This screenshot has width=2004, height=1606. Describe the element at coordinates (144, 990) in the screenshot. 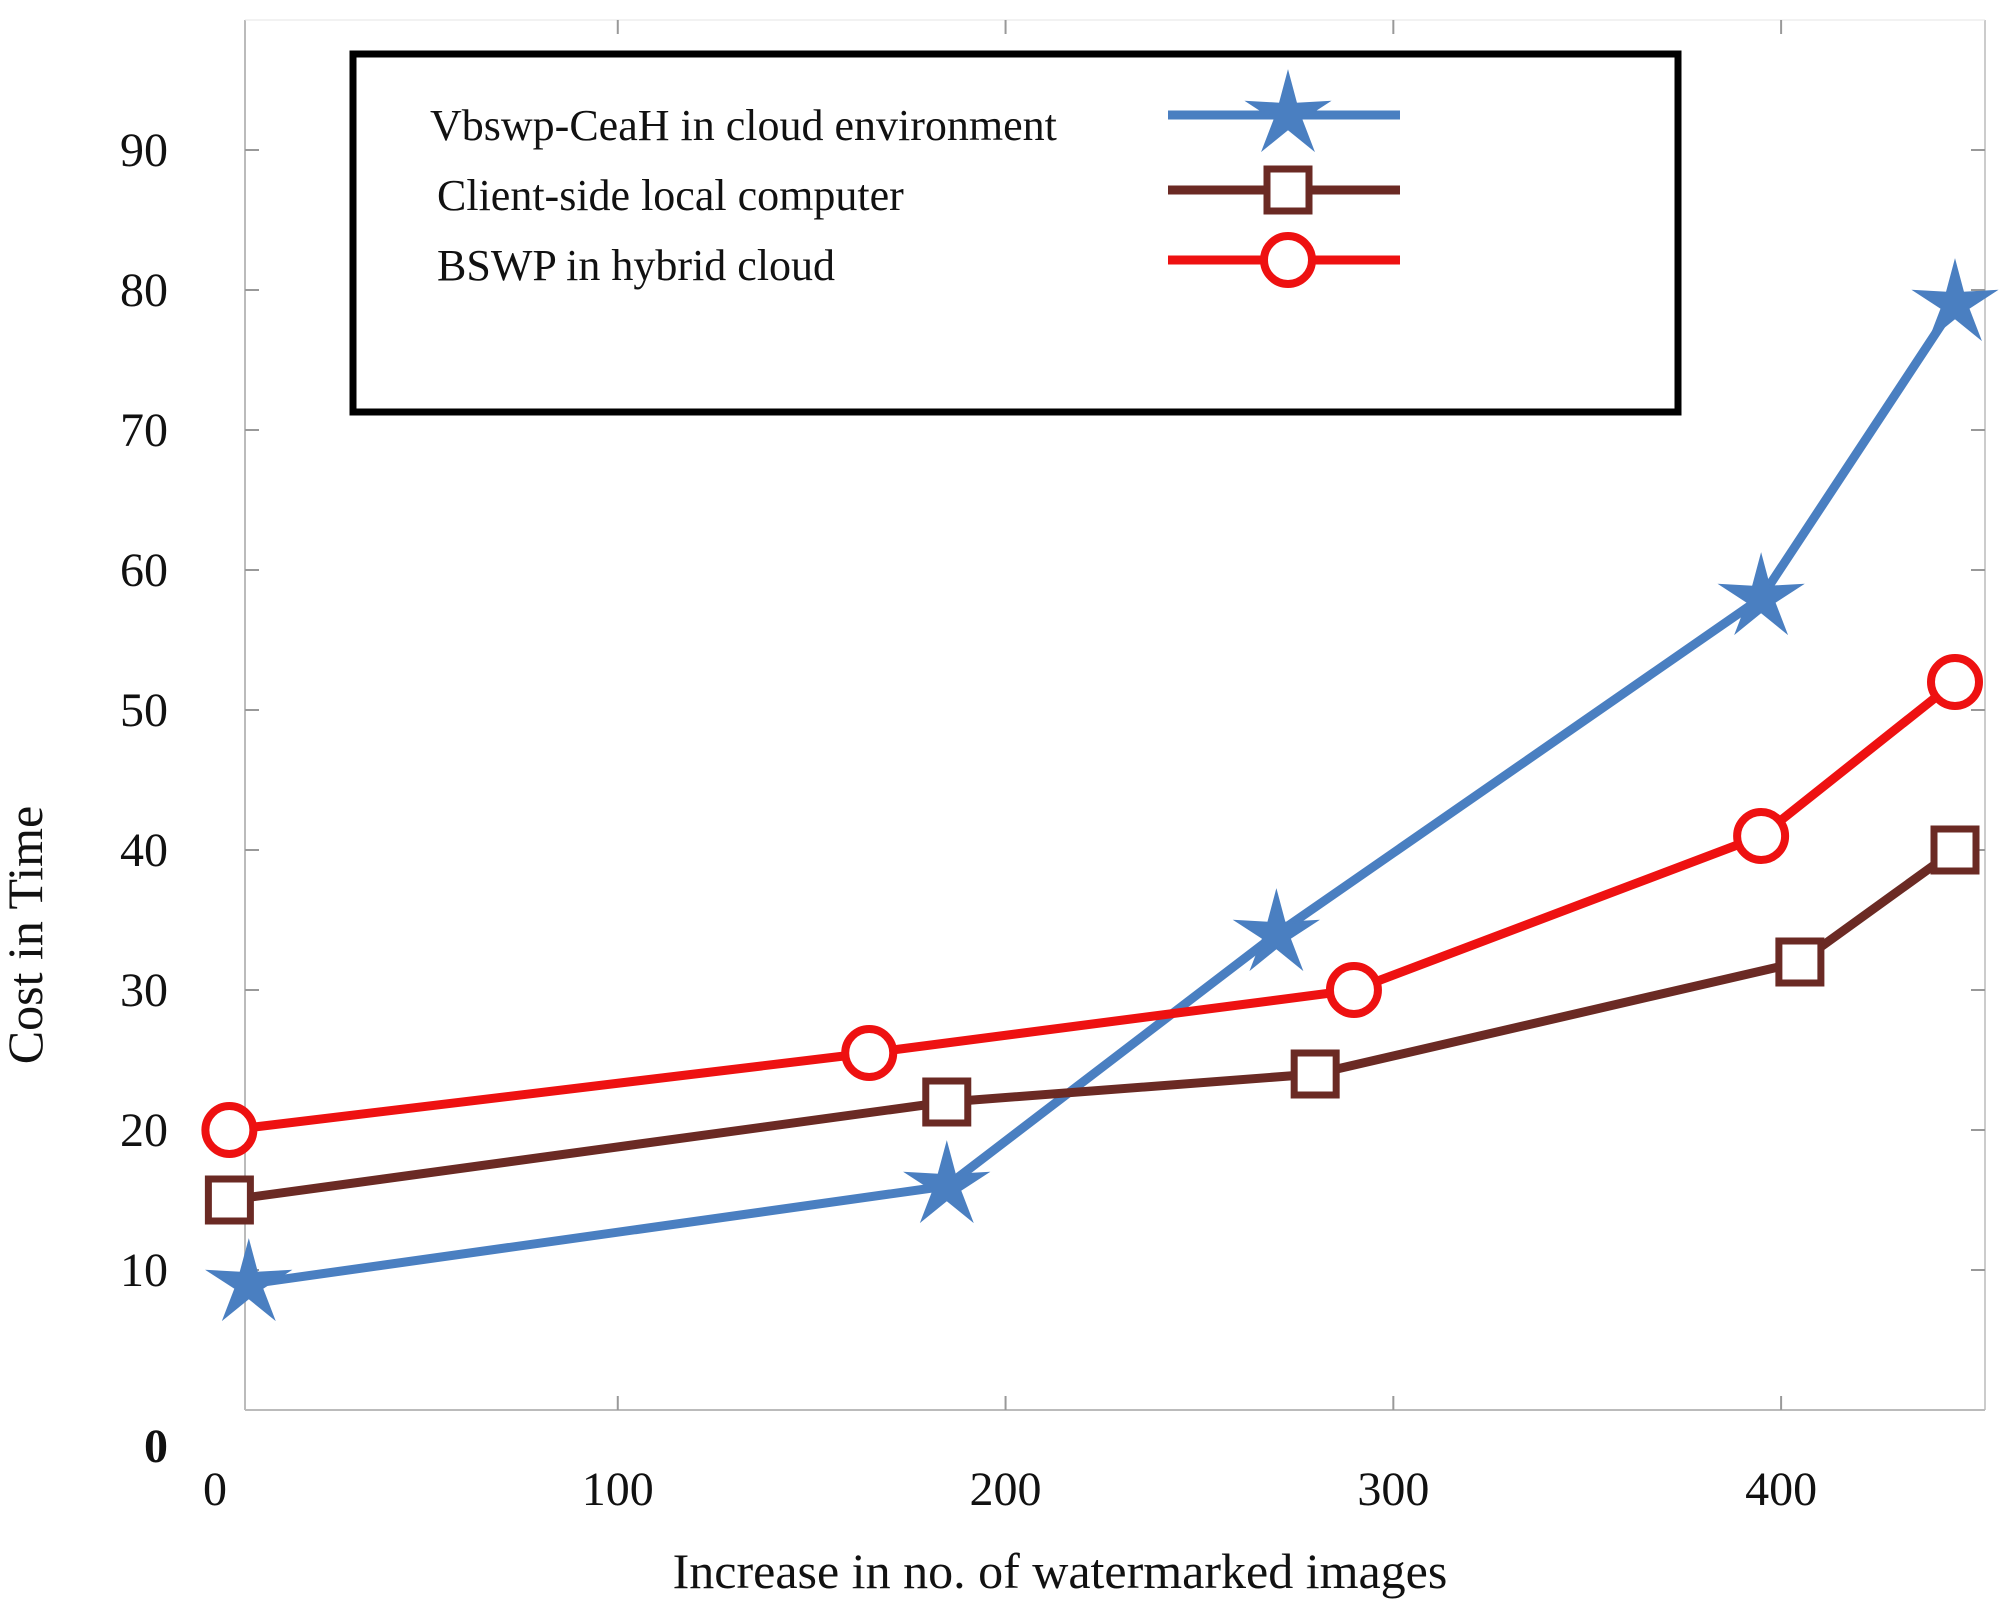

I see `y-tick-label: 30` at that location.